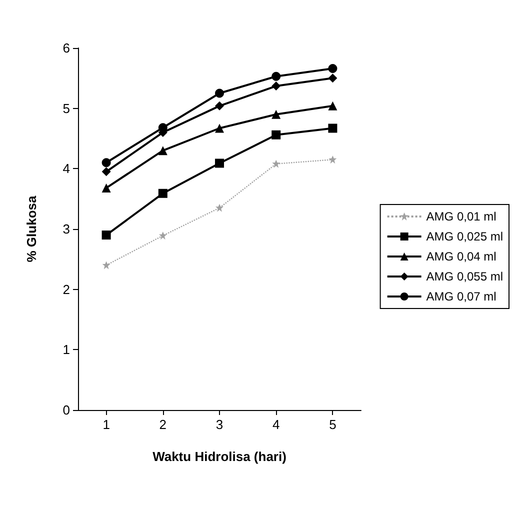 The height and width of the screenshot is (513, 519). I want to click on x-tick-label: 3, so click(220, 424).